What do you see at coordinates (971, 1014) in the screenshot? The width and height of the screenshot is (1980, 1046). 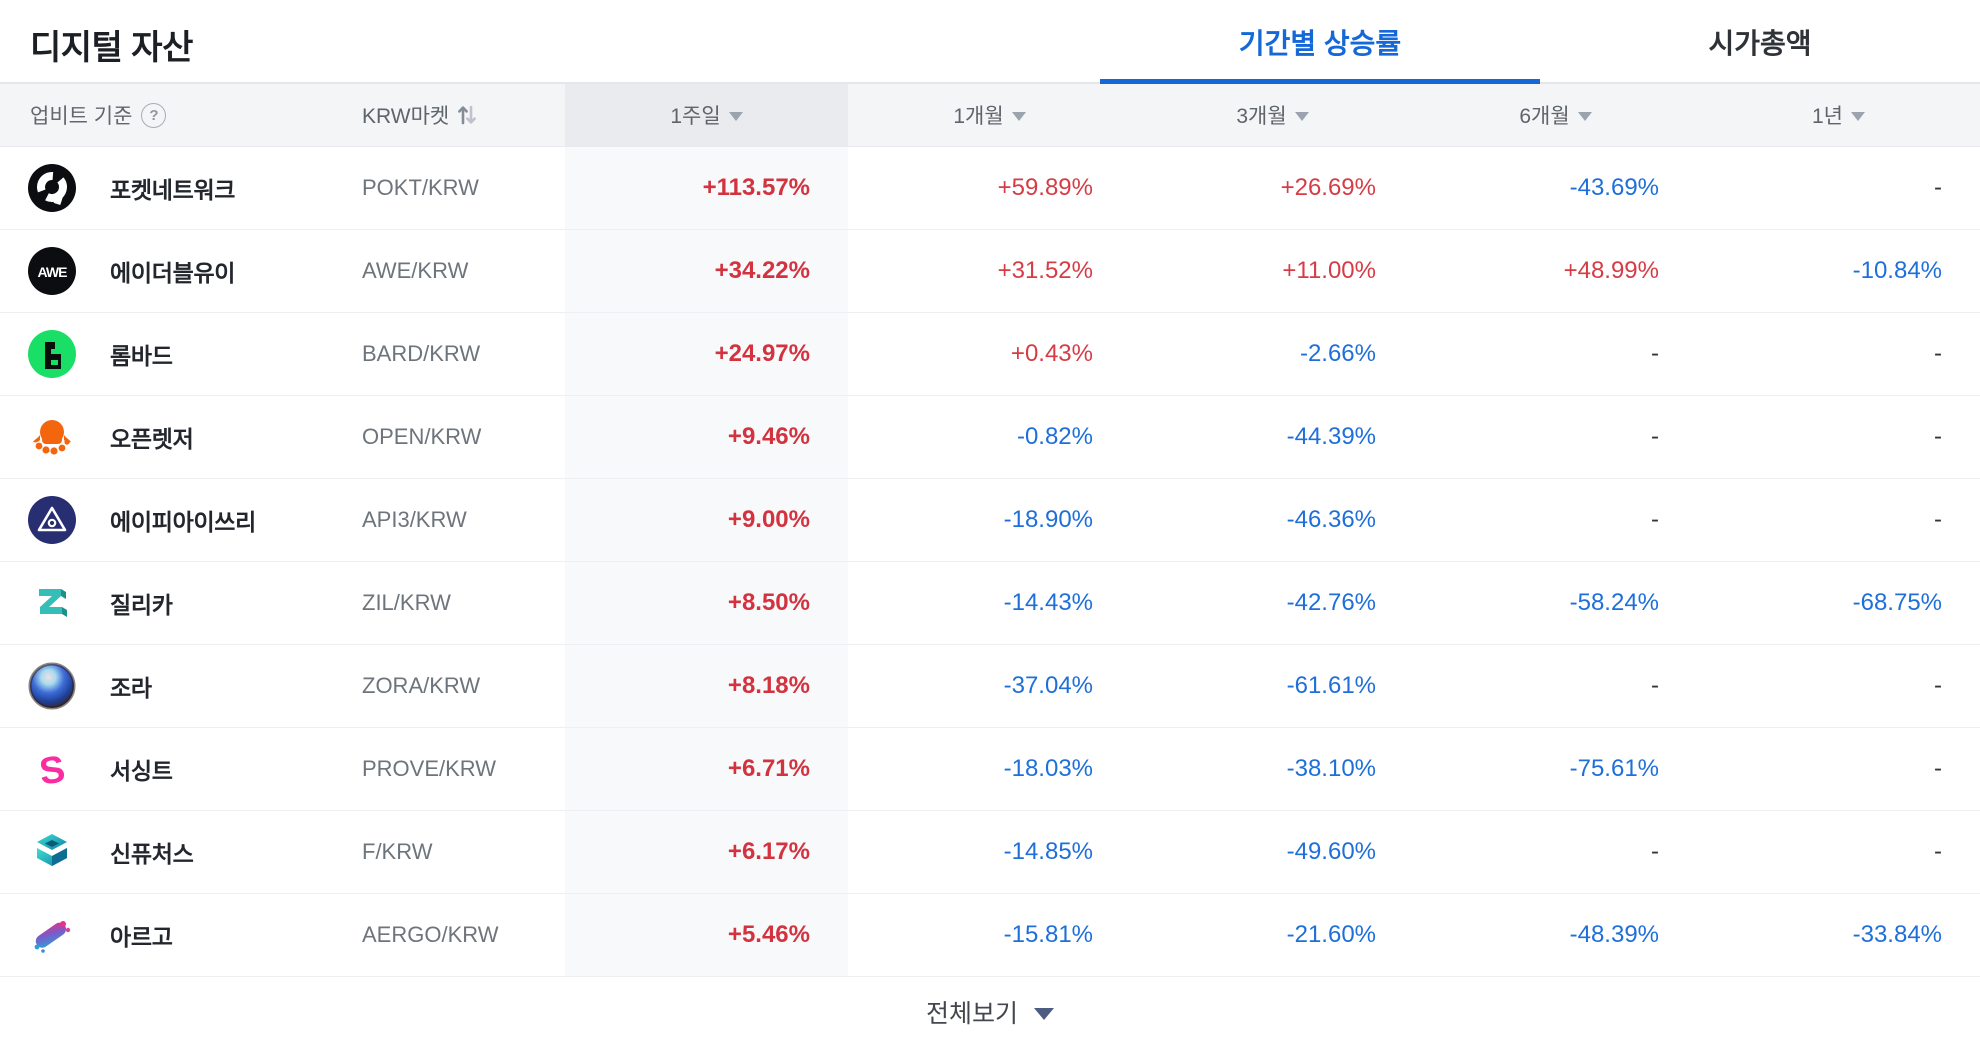 I see `show-all-label: 전체보기` at bounding box center [971, 1014].